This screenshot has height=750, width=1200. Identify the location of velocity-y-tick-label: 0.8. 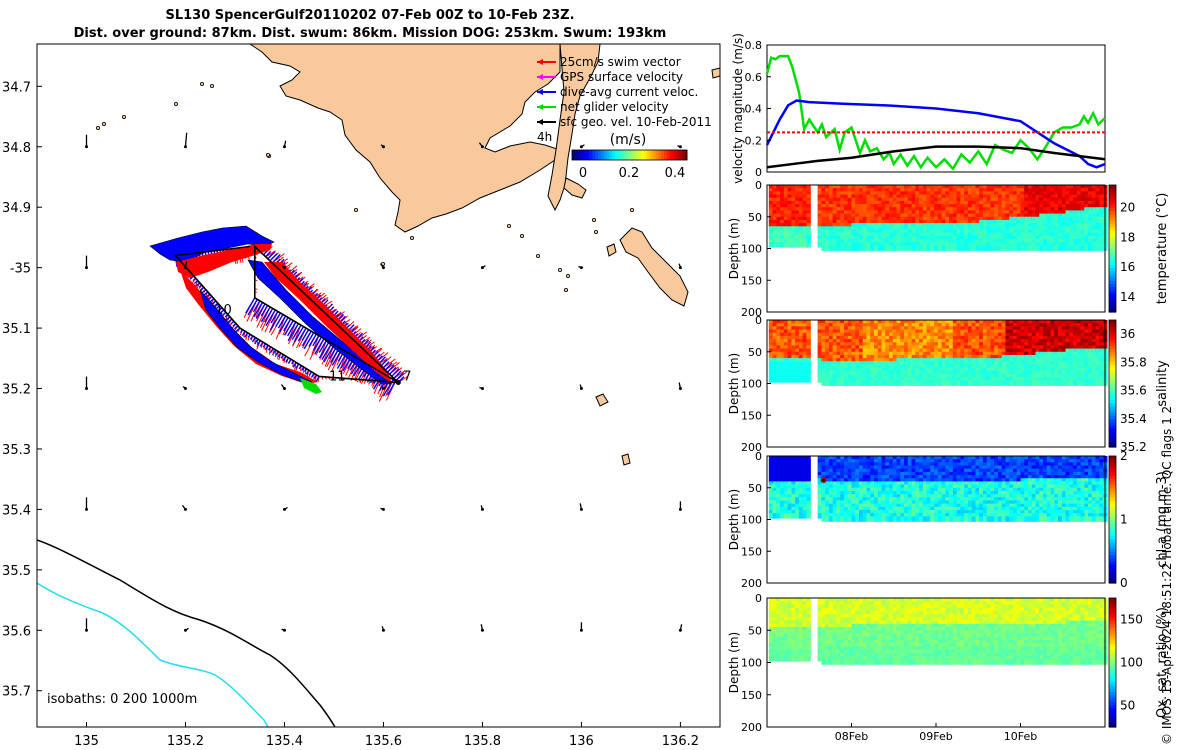
(754, 45).